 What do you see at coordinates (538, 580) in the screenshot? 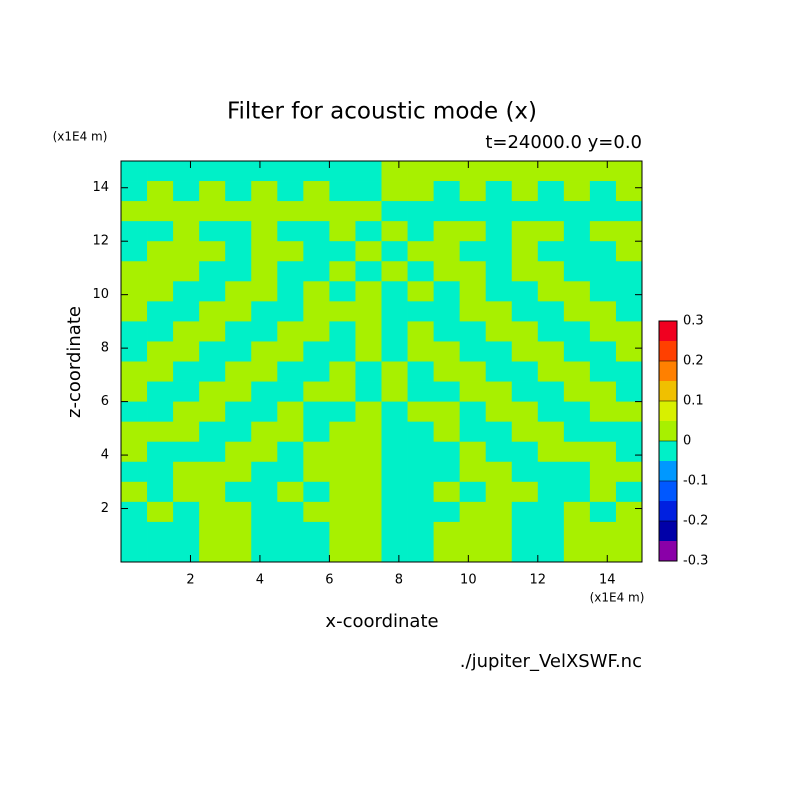
I see `x-tick-label: 12` at bounding box center [538, 580].